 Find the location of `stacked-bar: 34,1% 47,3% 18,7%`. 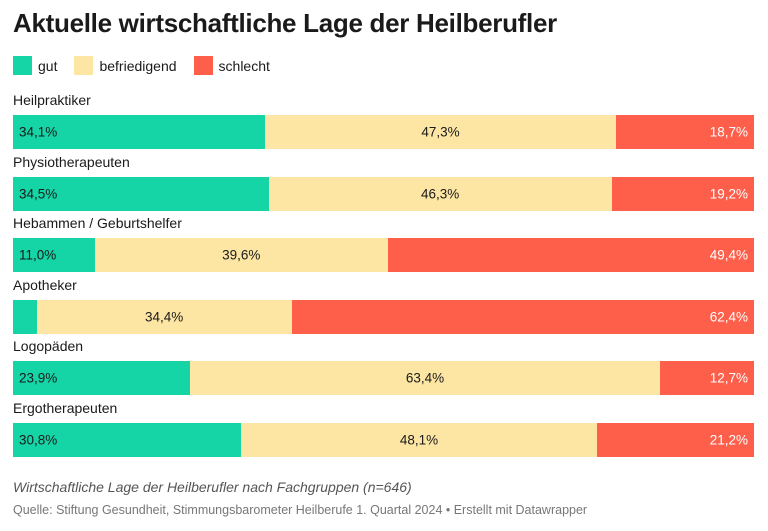

stacked-bar: 34,1% 47,3% 18,7% is located at coordinates (383, 132).